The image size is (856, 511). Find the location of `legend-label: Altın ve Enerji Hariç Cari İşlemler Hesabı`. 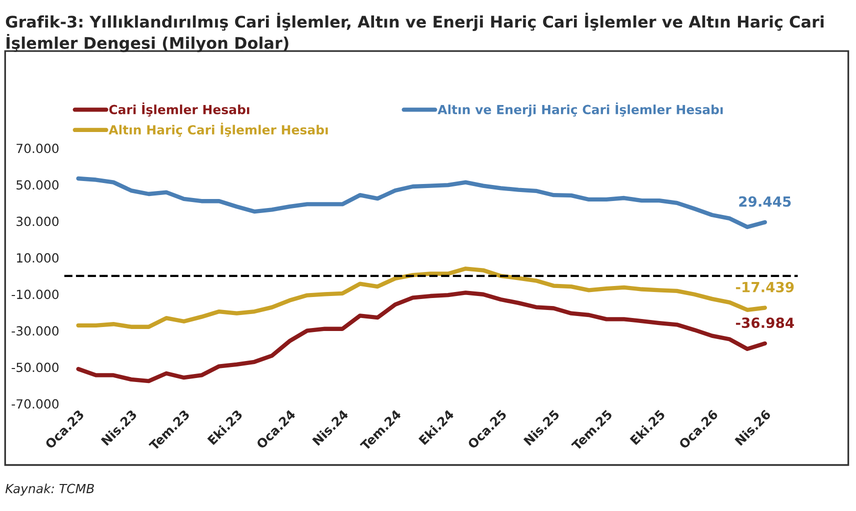

legend-label: Altın ve Enerji Hariç Cari İşlemler Hesabı is located at coordinates (580, 109).